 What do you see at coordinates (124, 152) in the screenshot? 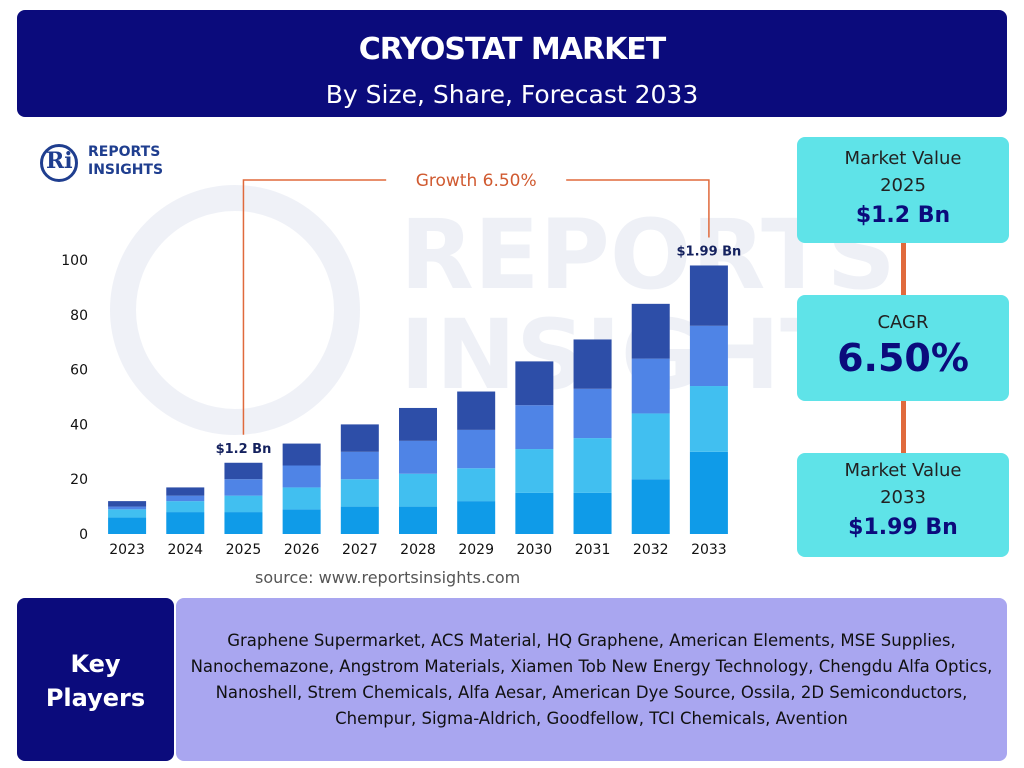
I see `logo-line1: REPORTS` at bounding box center [124, 152].